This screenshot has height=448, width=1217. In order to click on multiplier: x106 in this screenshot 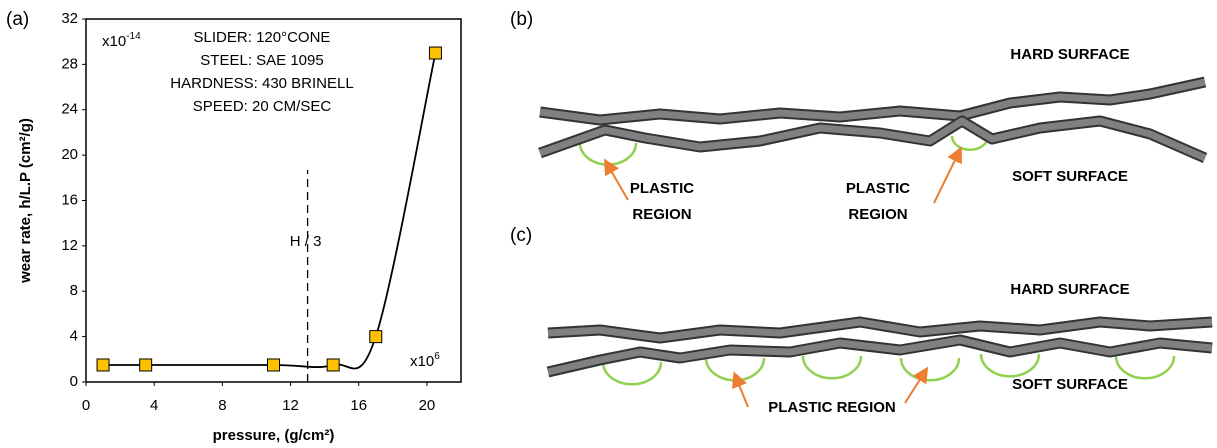, I will do `click(425, 360)`.